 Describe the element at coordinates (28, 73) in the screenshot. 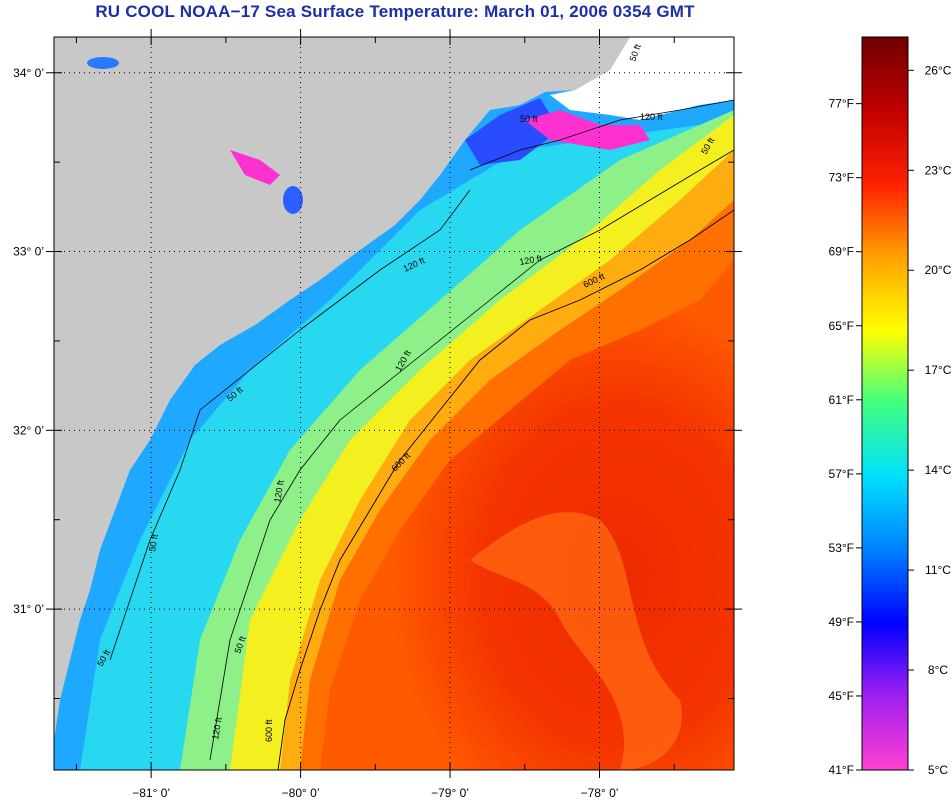

I see `lat-label: 34° 0’` at that location.